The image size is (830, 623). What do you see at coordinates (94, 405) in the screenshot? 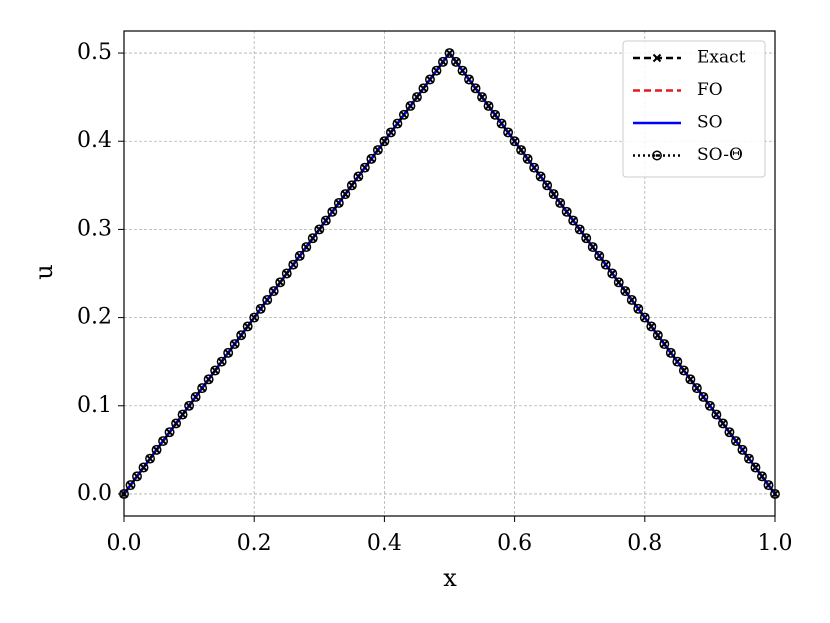
I see `y-tick-label: 0.1` at bounding box center [94, 405].